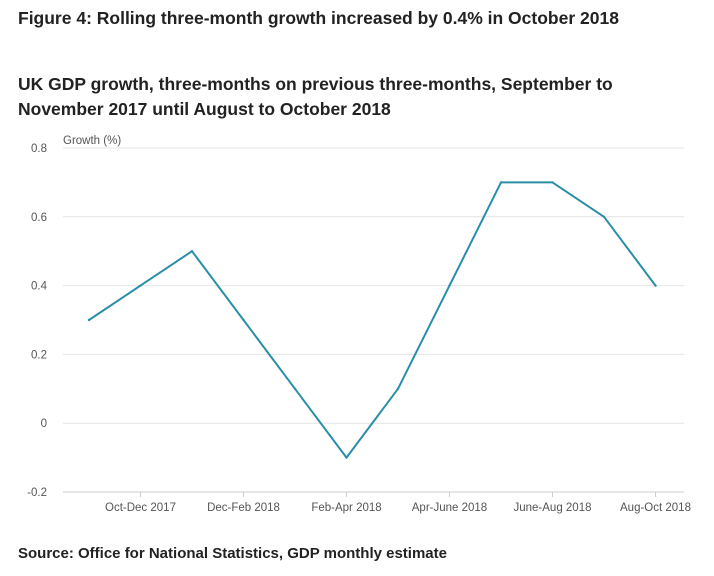 This screenshot has height=576, width=714. Describe the element at coordinates (44, 424) in the screenshot. I see `y-tick-label: 0` at that location.